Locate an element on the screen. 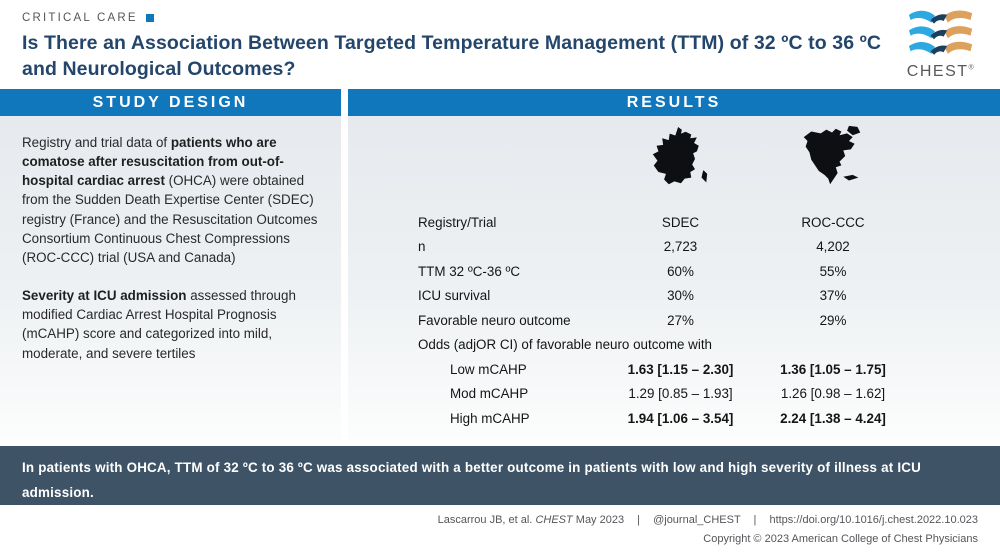 This screenshot has height=554, width=1000. row-label: Favorable neuro outcome is located at coordinates (494, 320).